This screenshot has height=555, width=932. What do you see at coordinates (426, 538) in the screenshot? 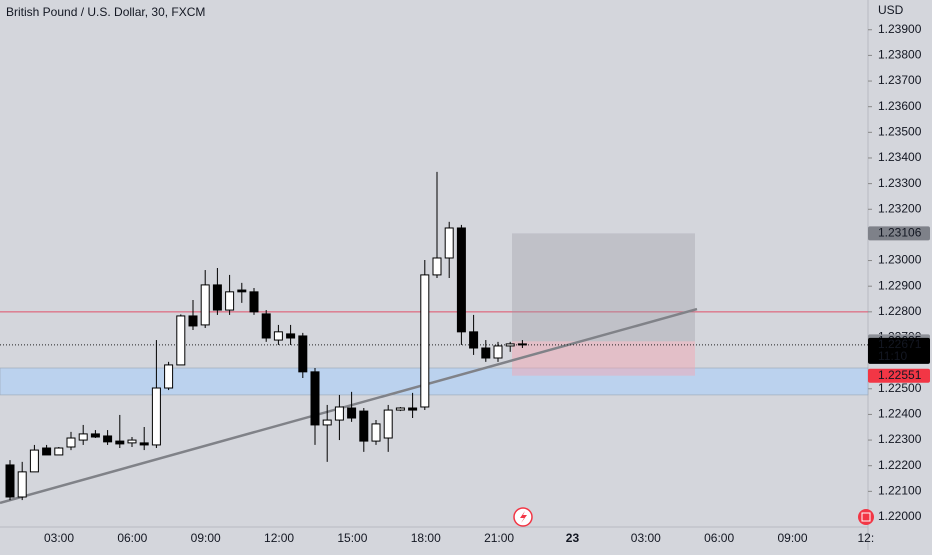
I see `x-tick-label: 18:00` at bounding box center [426, 538].